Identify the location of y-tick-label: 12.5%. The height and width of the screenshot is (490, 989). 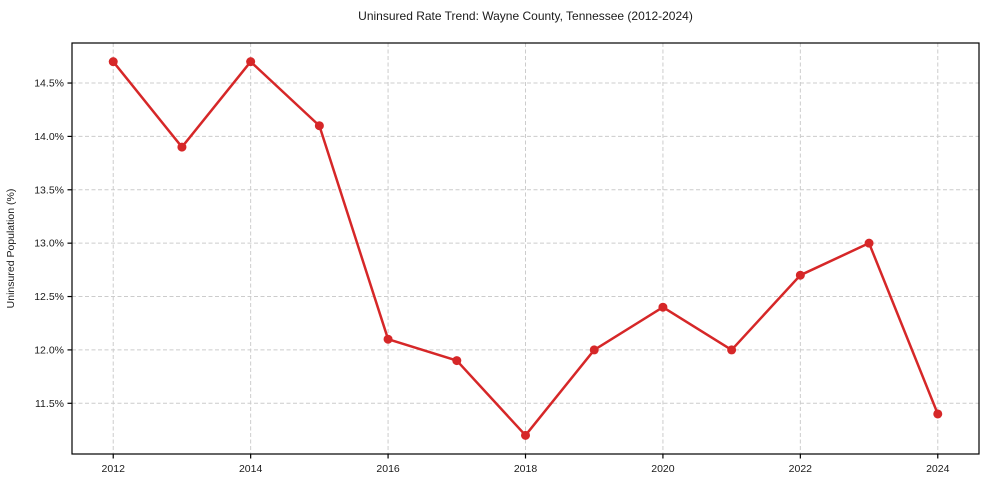
(49, 297).